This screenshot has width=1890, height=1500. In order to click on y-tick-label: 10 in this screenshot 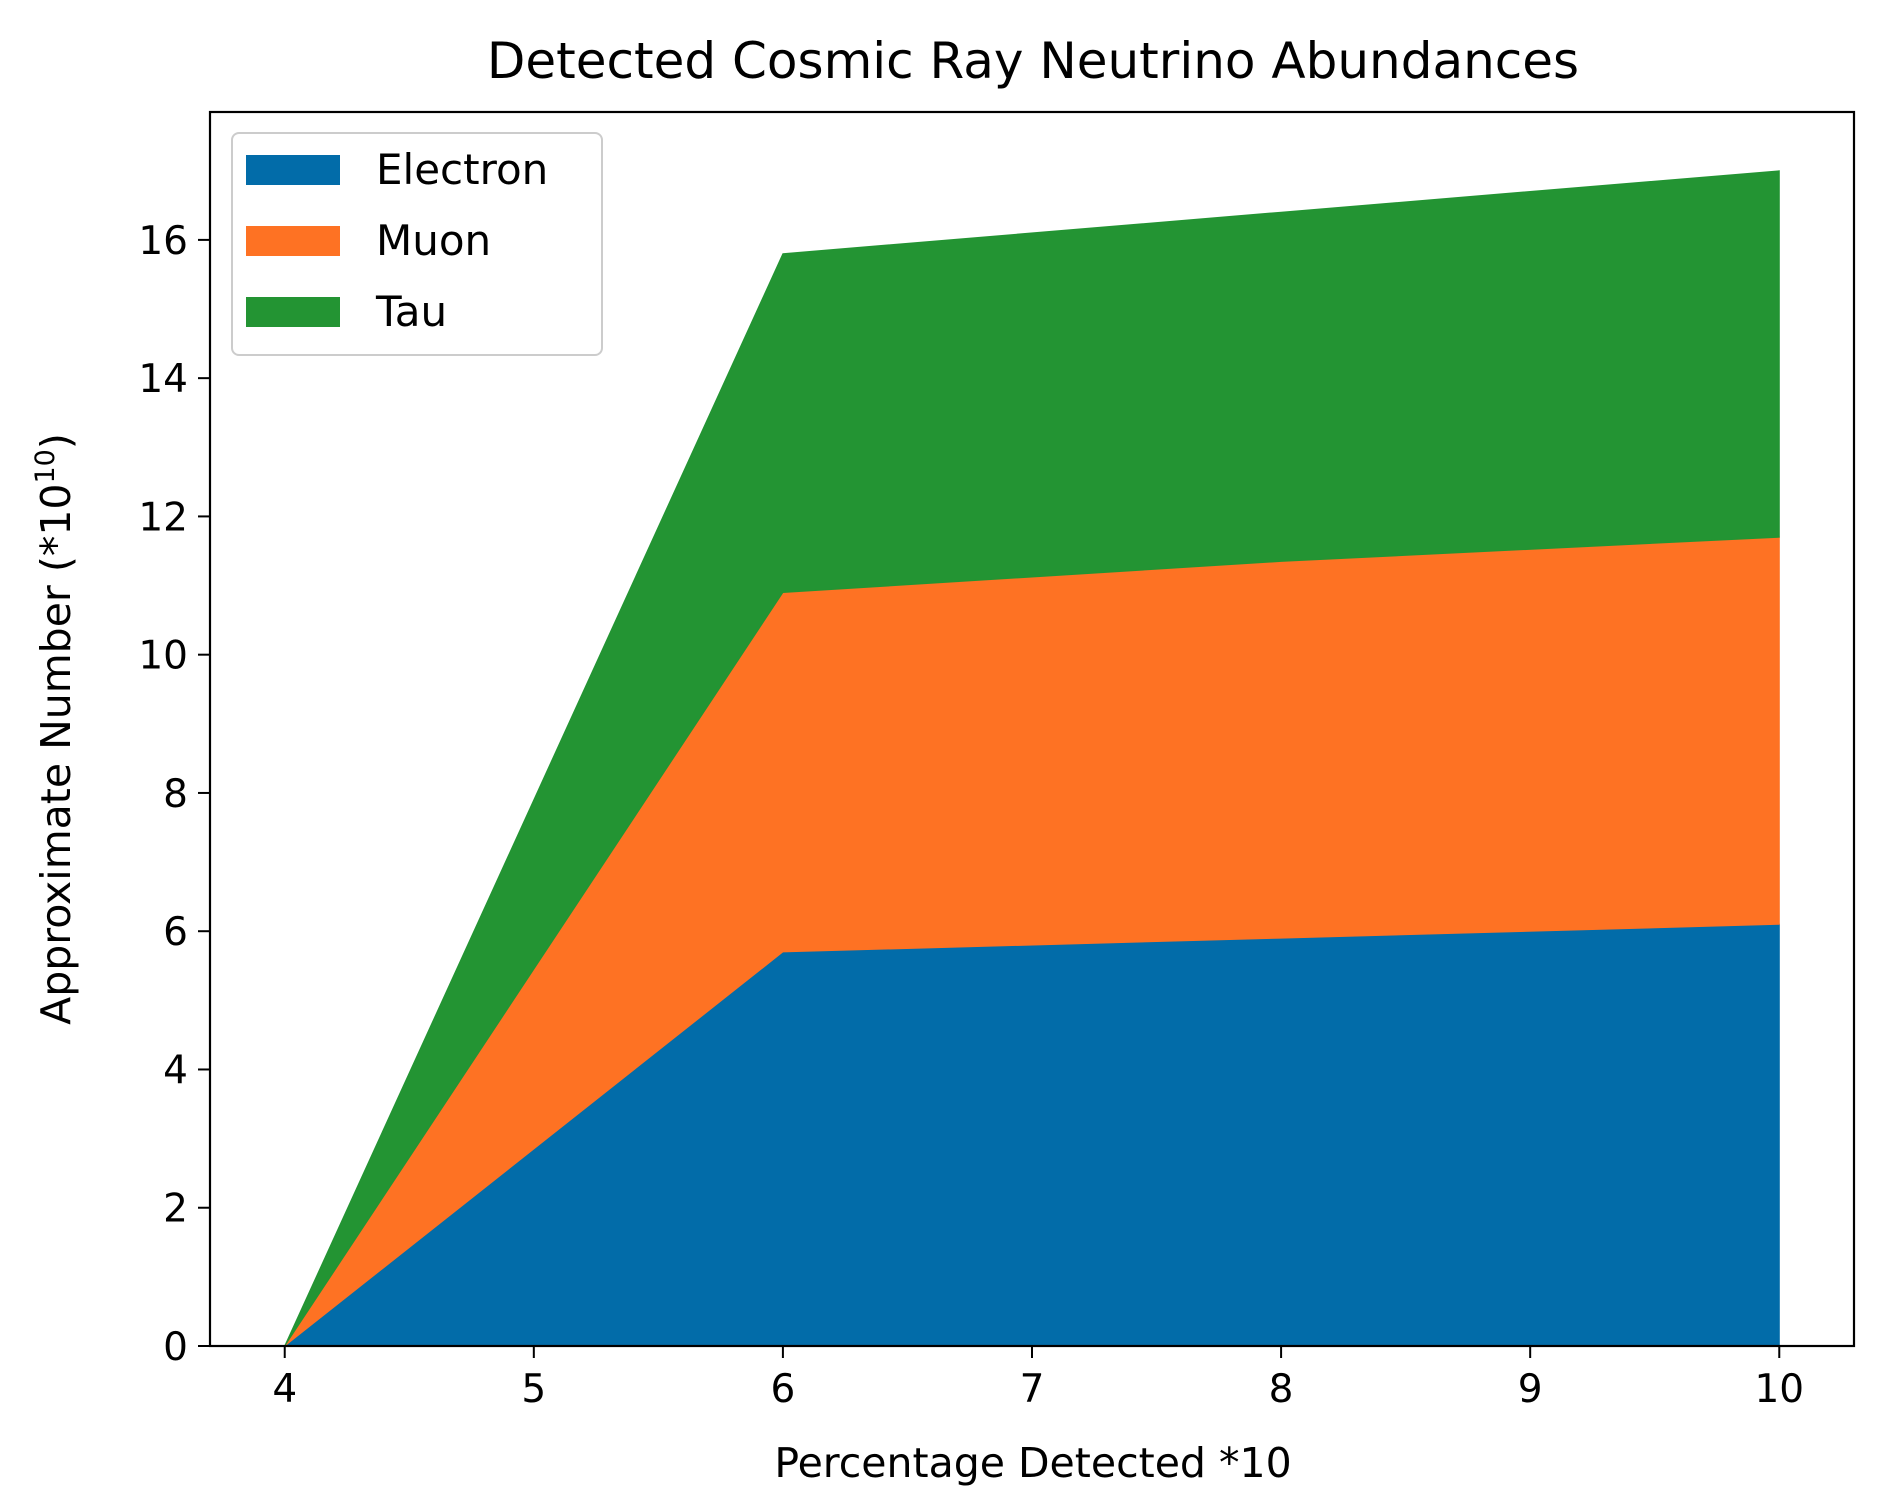, I will do `click(163, 656)`.